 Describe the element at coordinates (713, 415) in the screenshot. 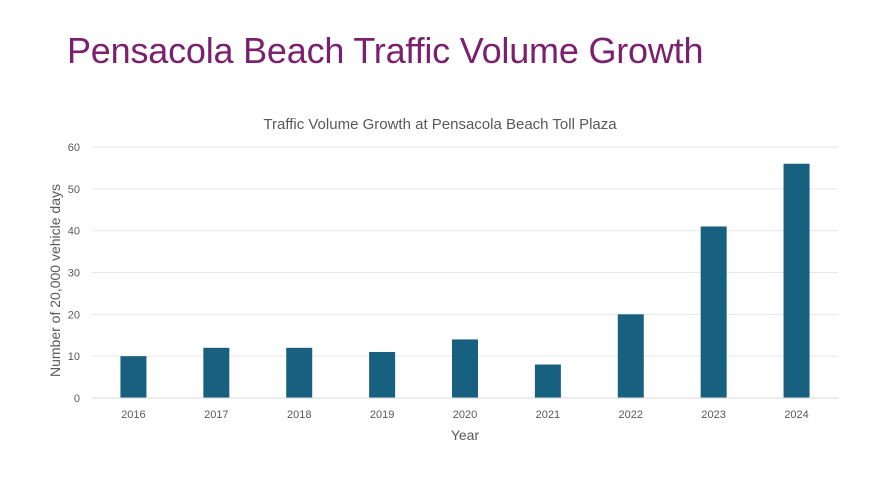

I see `x-tick-label: 2023` at that location.